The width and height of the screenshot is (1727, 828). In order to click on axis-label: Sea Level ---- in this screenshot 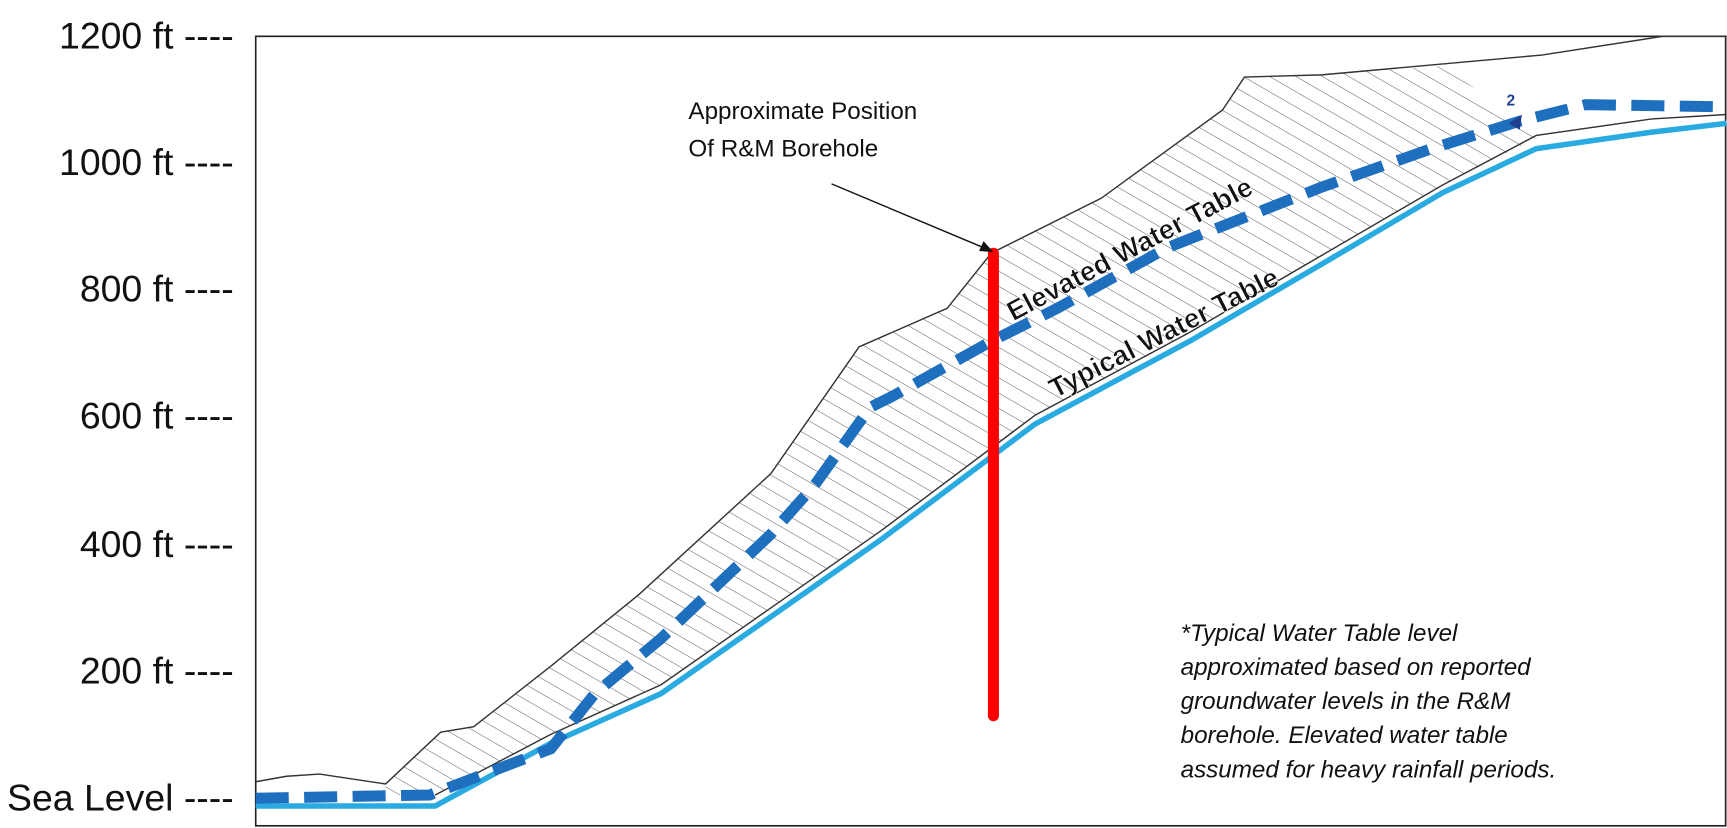, I will do `click(120, 797)`.